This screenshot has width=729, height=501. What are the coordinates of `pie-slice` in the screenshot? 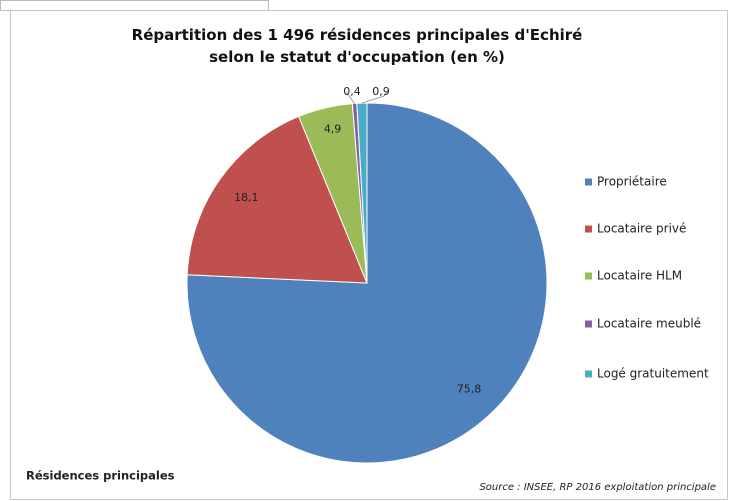 It's located at (277, 199).